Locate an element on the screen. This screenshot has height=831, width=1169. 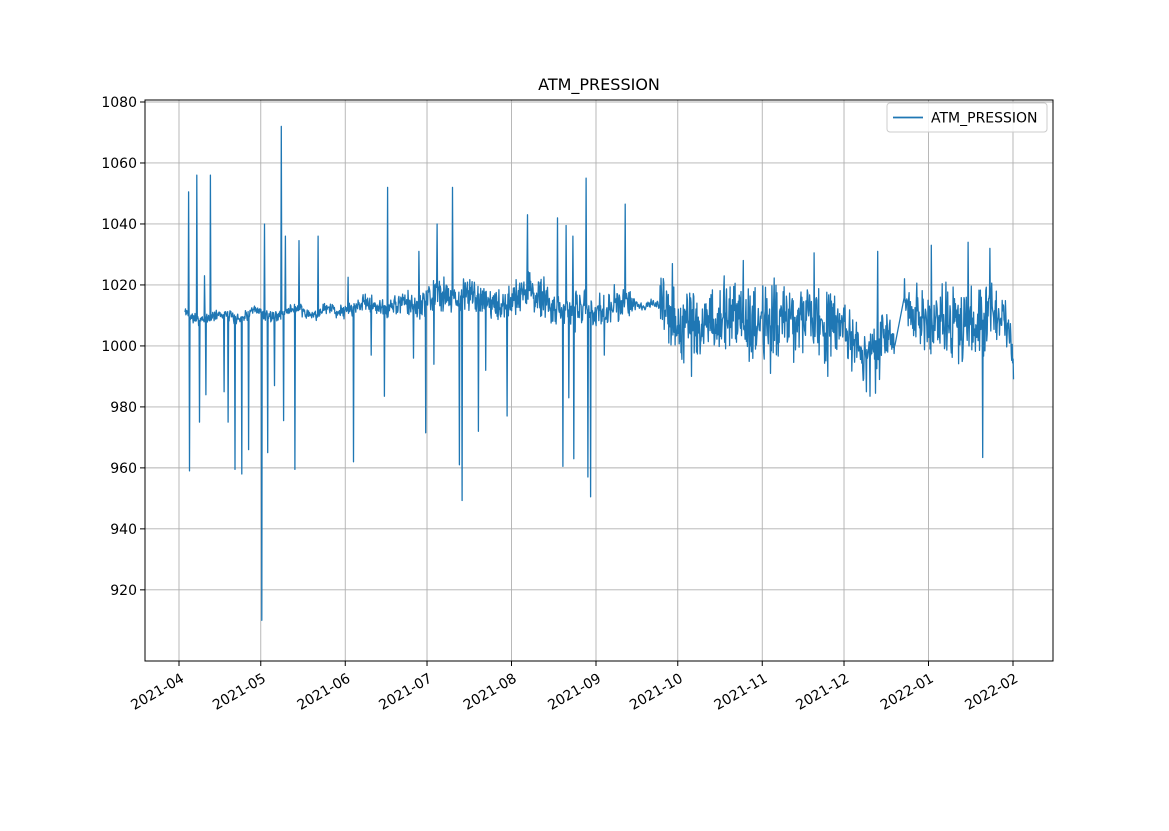
y-tick-label: 1080 is located at coordinates (119, 103).